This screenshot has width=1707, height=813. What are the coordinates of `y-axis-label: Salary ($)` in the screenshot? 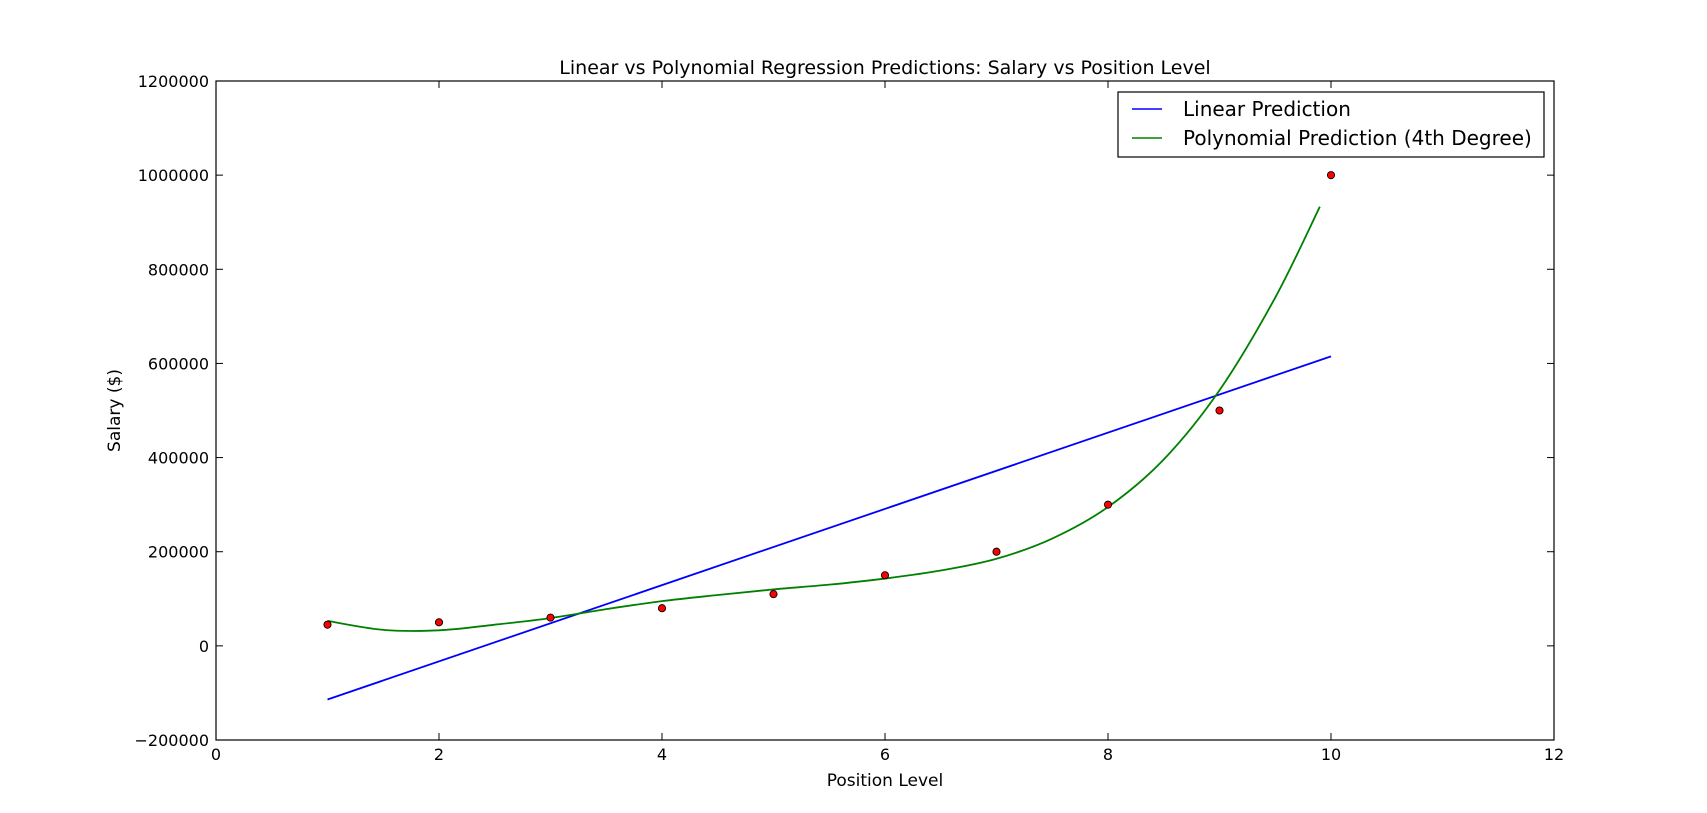 It's located at (115, 410).